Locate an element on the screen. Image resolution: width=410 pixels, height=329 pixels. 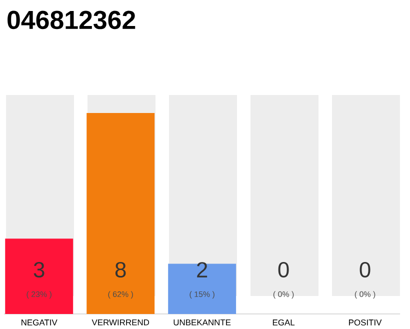
x-tick-label: EGAL is located at coordinates (283, 323).